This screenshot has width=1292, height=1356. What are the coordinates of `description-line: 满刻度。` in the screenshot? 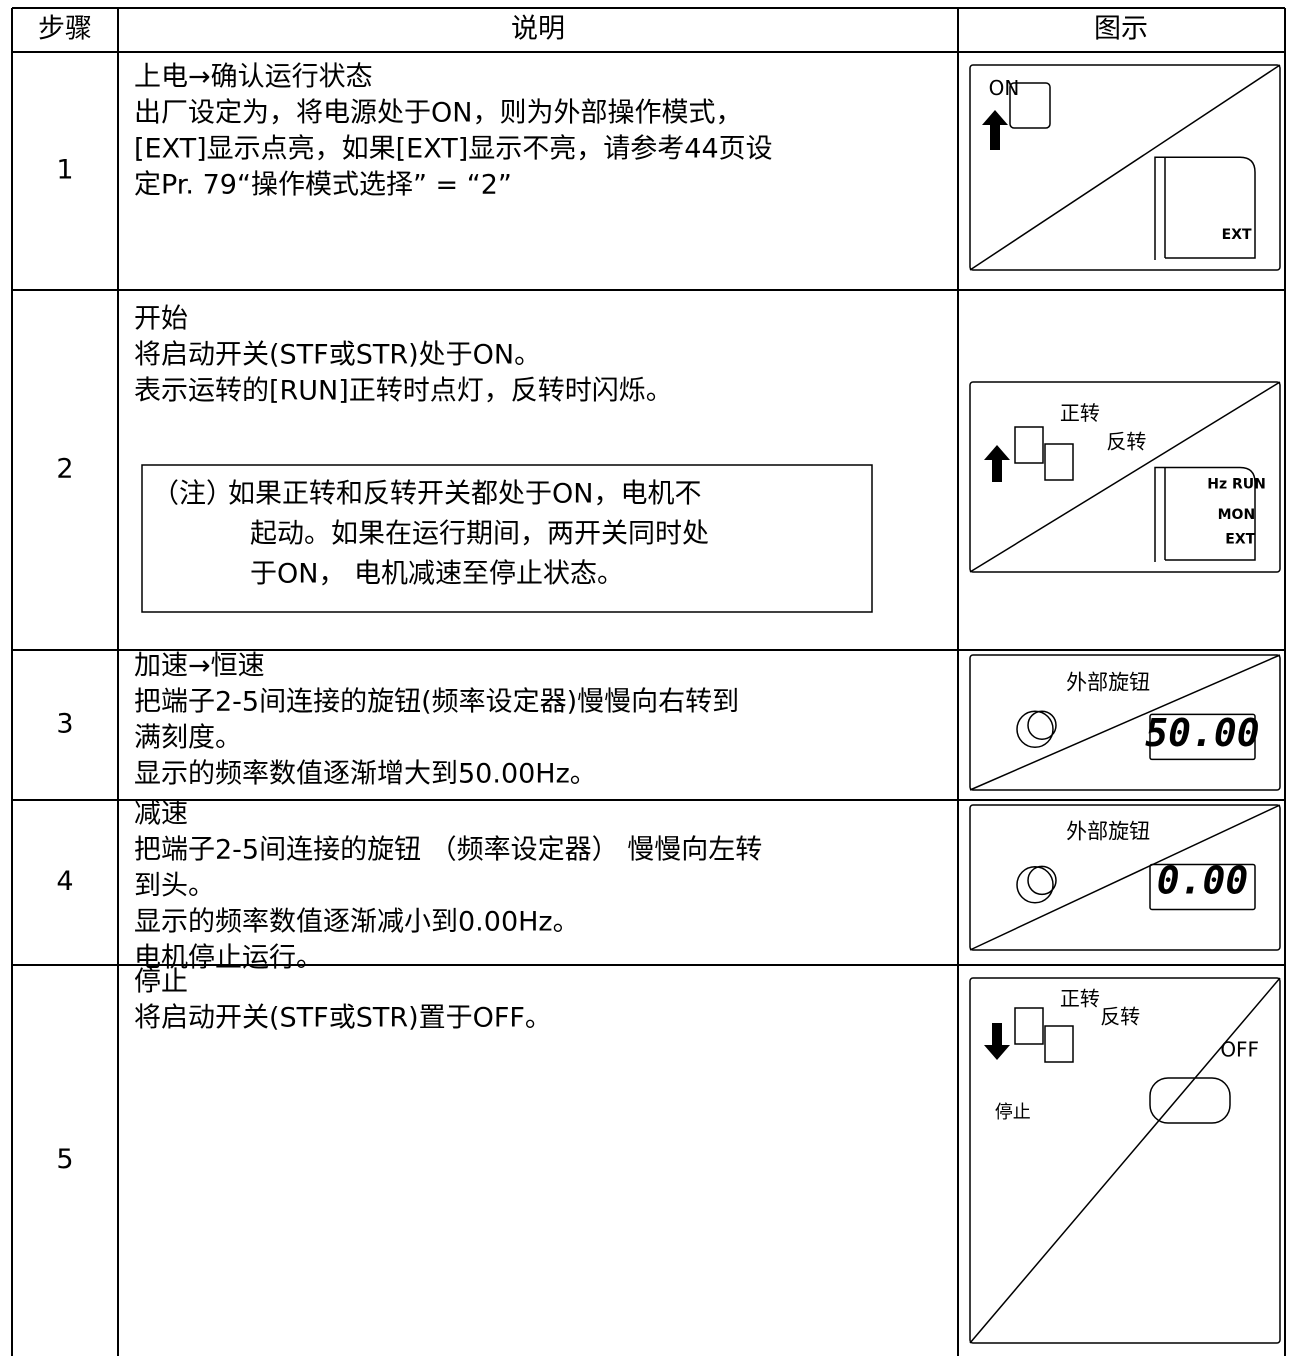 It's located at (188, 738).